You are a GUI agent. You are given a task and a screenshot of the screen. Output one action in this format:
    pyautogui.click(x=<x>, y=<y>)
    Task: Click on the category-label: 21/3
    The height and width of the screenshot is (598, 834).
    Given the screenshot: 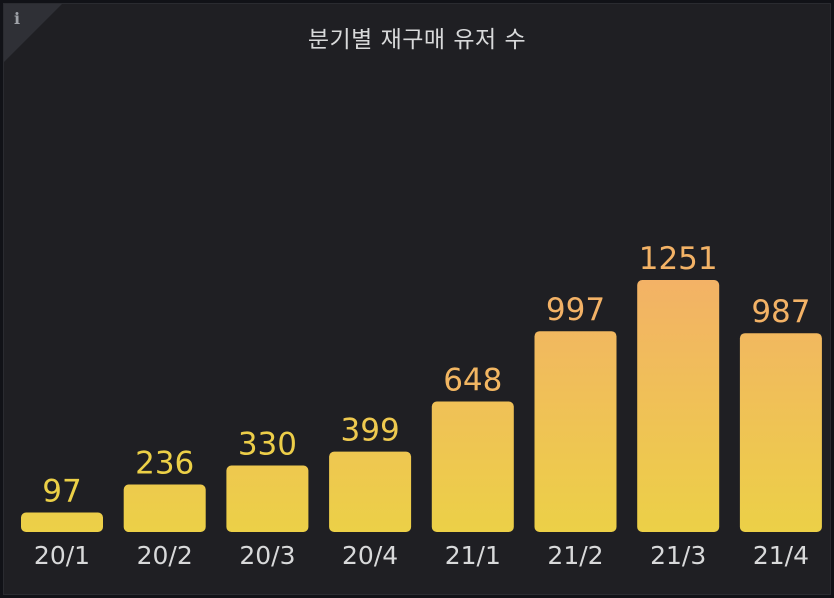 What is the action you would take?
    pyautogui.click(x=678, y=555)
    